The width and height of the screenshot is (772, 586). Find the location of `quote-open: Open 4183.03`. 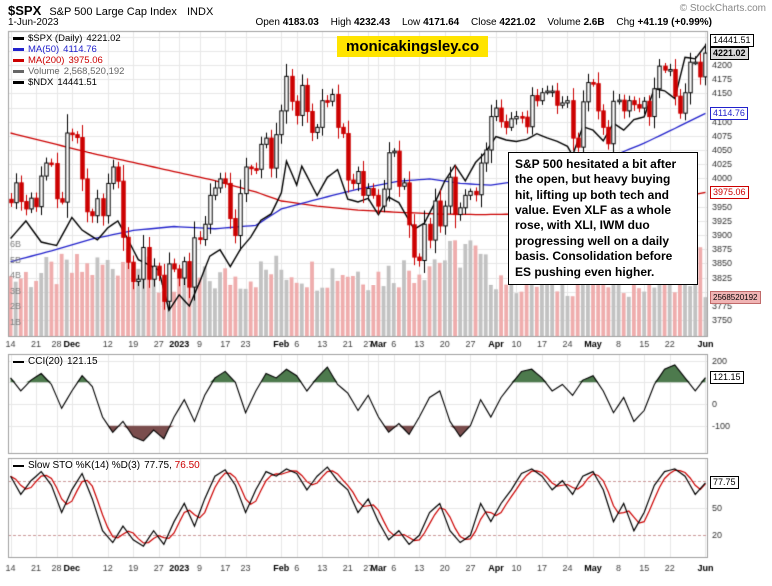

quote-open: Open 4183.03 is located at coordinates (287, 22).